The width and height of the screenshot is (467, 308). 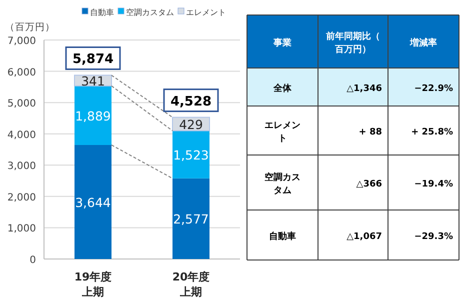 I want to click on text: 前年同期比（百万円）, so click(x=352, y=43).